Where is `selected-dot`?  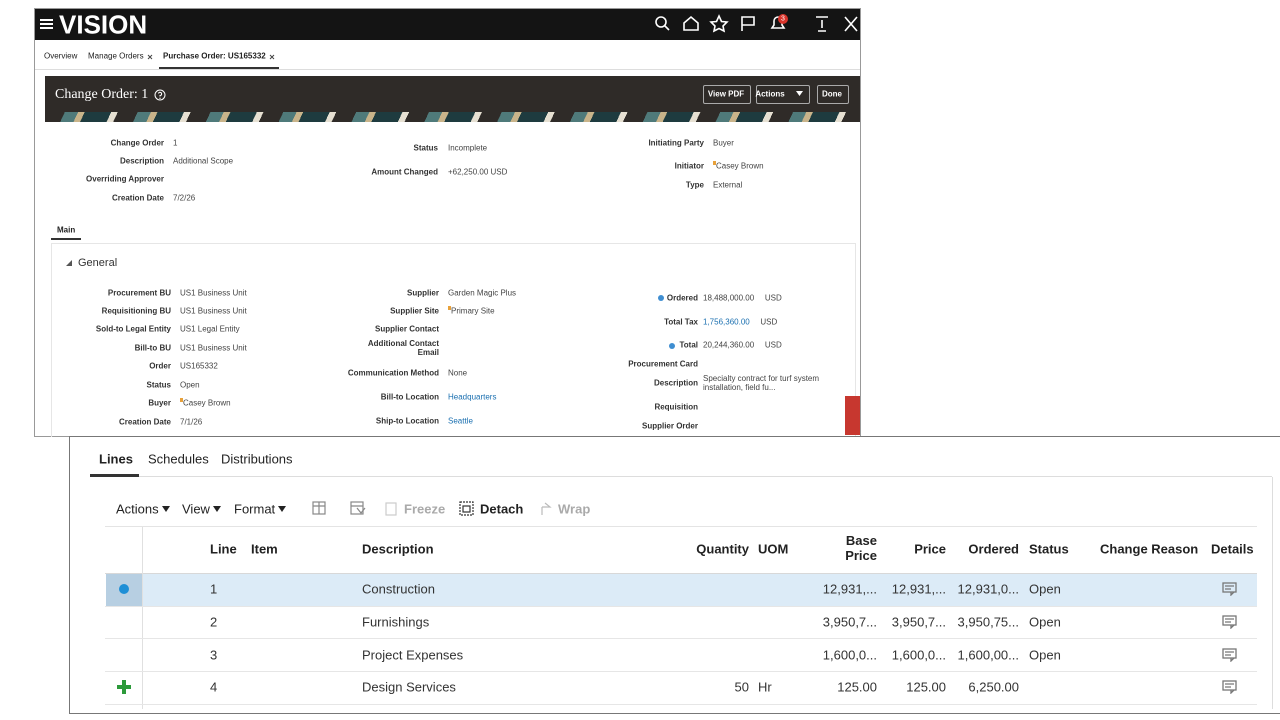
selected-dot is located at coordinates (124, 589).